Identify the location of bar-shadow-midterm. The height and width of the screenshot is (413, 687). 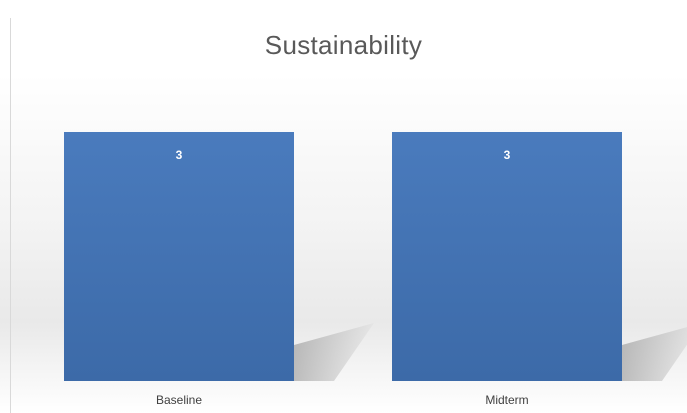
(654, 354).